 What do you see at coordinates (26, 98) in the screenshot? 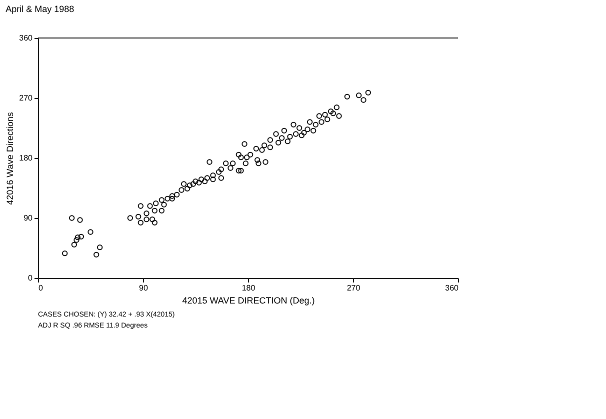
I see `y-tick-label: 270` at bounding box center [26, 98].